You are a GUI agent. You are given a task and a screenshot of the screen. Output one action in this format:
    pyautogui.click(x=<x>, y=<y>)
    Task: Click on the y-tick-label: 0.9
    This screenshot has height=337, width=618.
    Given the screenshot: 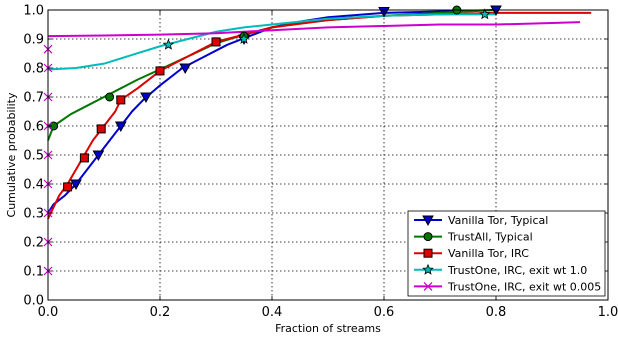 What is the action you would take?
    pyautogui.click(x=33, y=40)
    